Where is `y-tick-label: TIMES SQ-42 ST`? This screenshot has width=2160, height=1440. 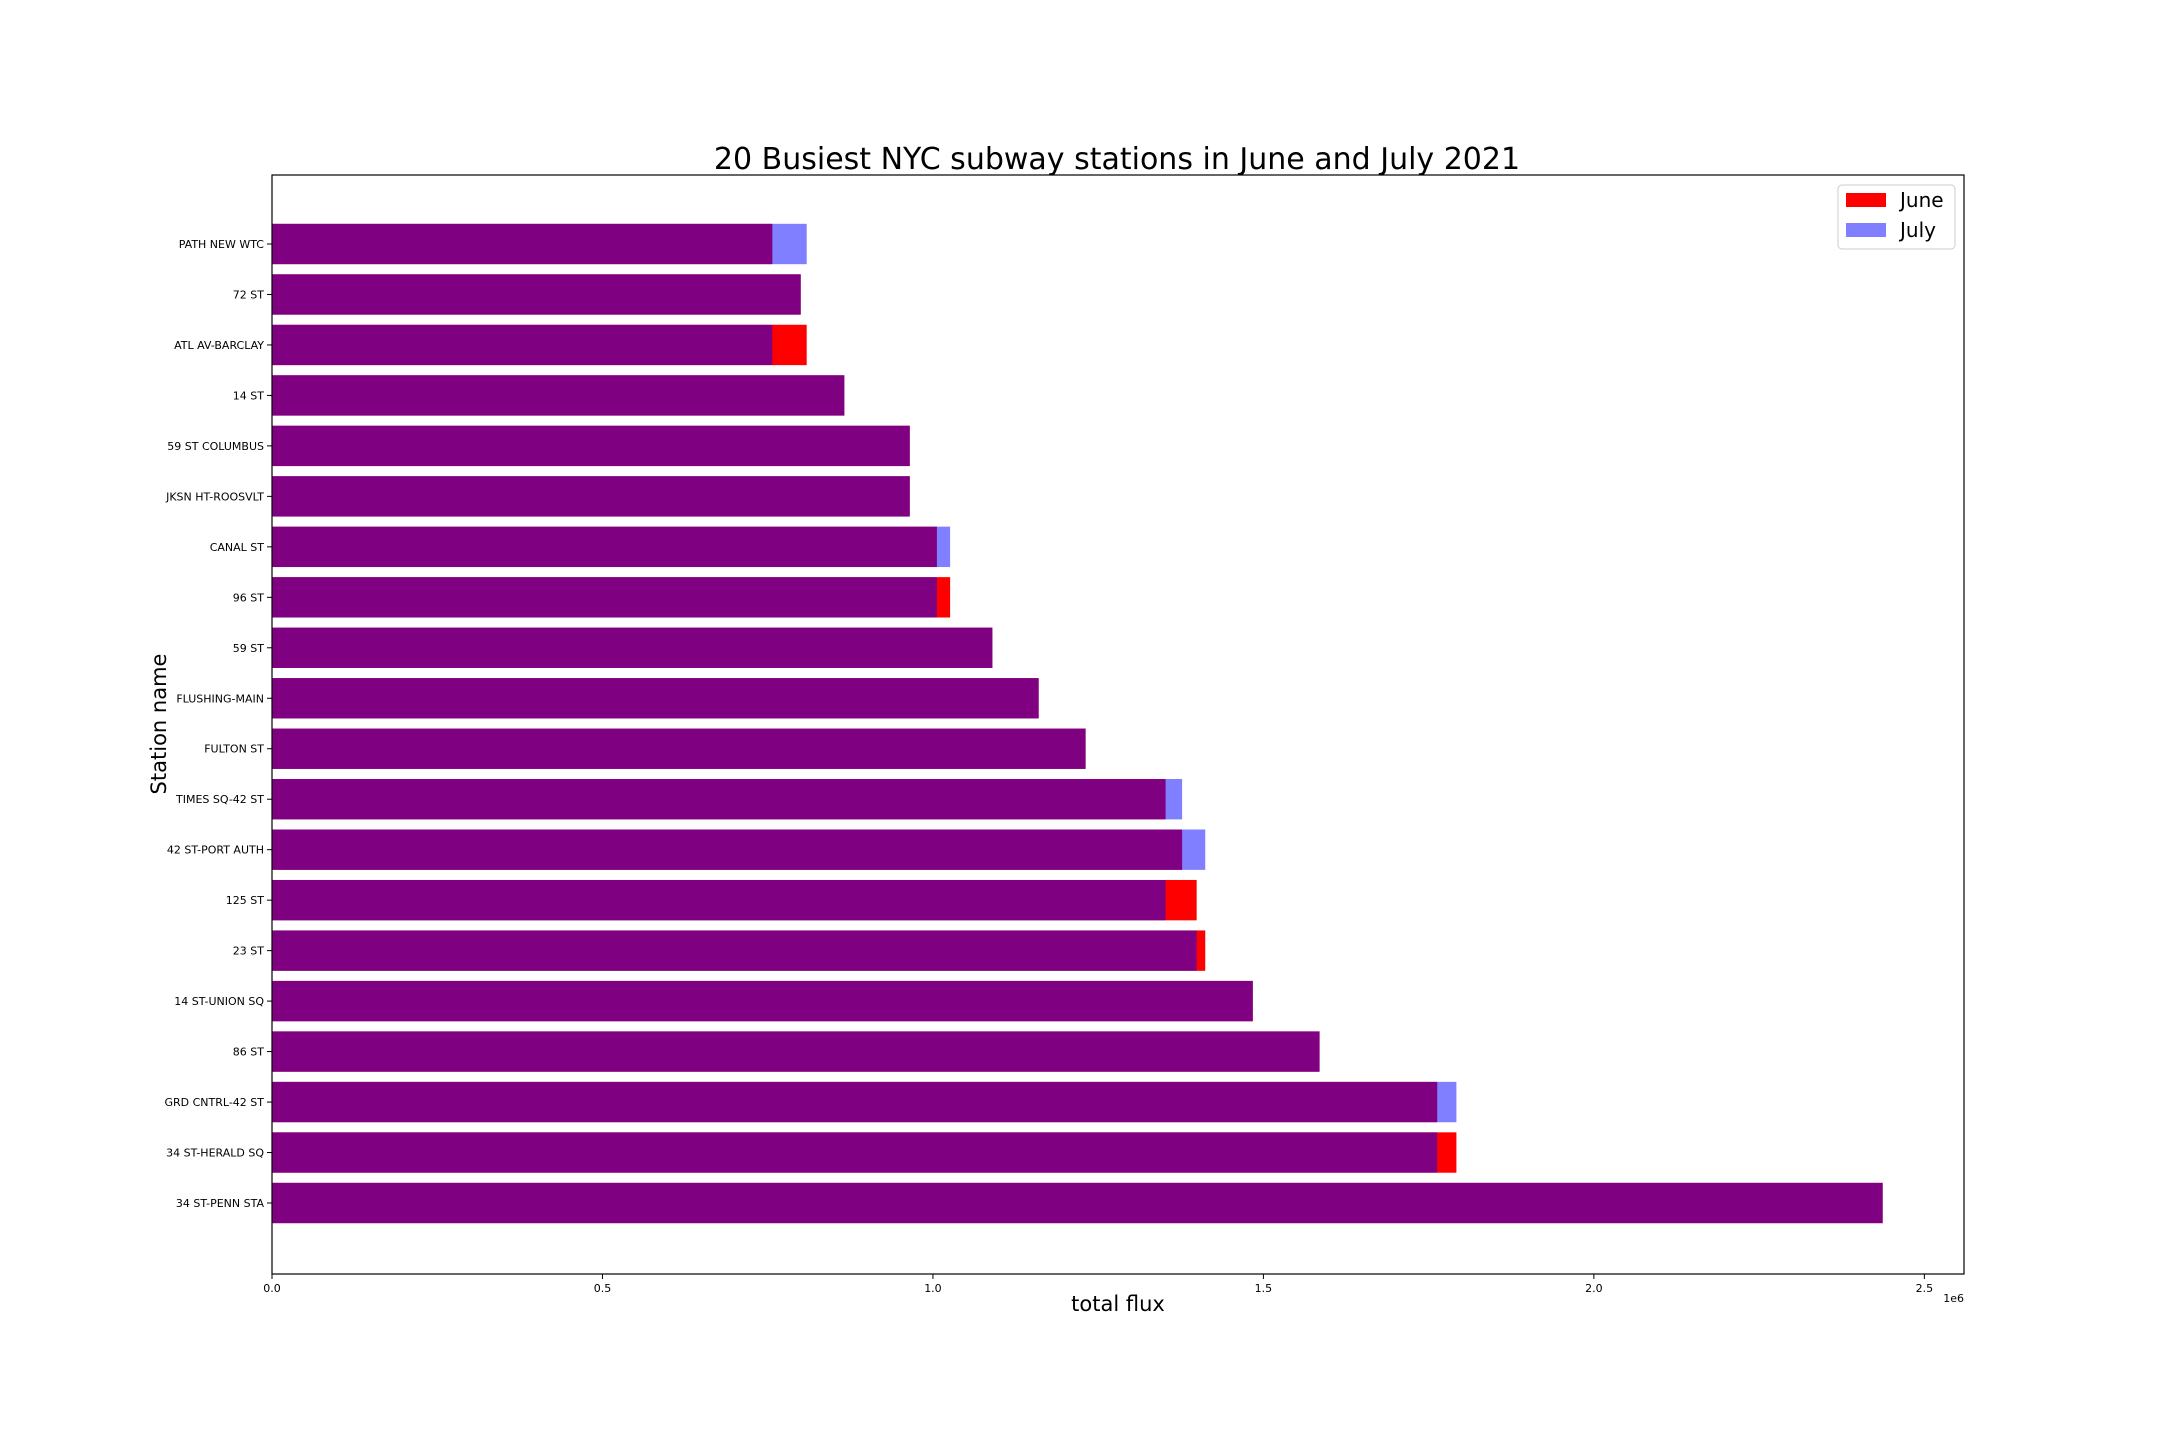 y-tick-label: TIMES SQ-42 ST is located at coordinates (219, 799).